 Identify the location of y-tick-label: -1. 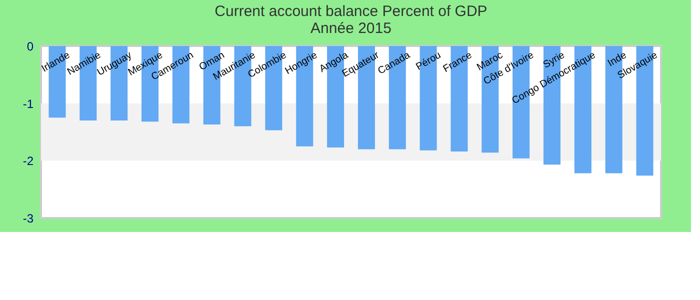
(28, 103).